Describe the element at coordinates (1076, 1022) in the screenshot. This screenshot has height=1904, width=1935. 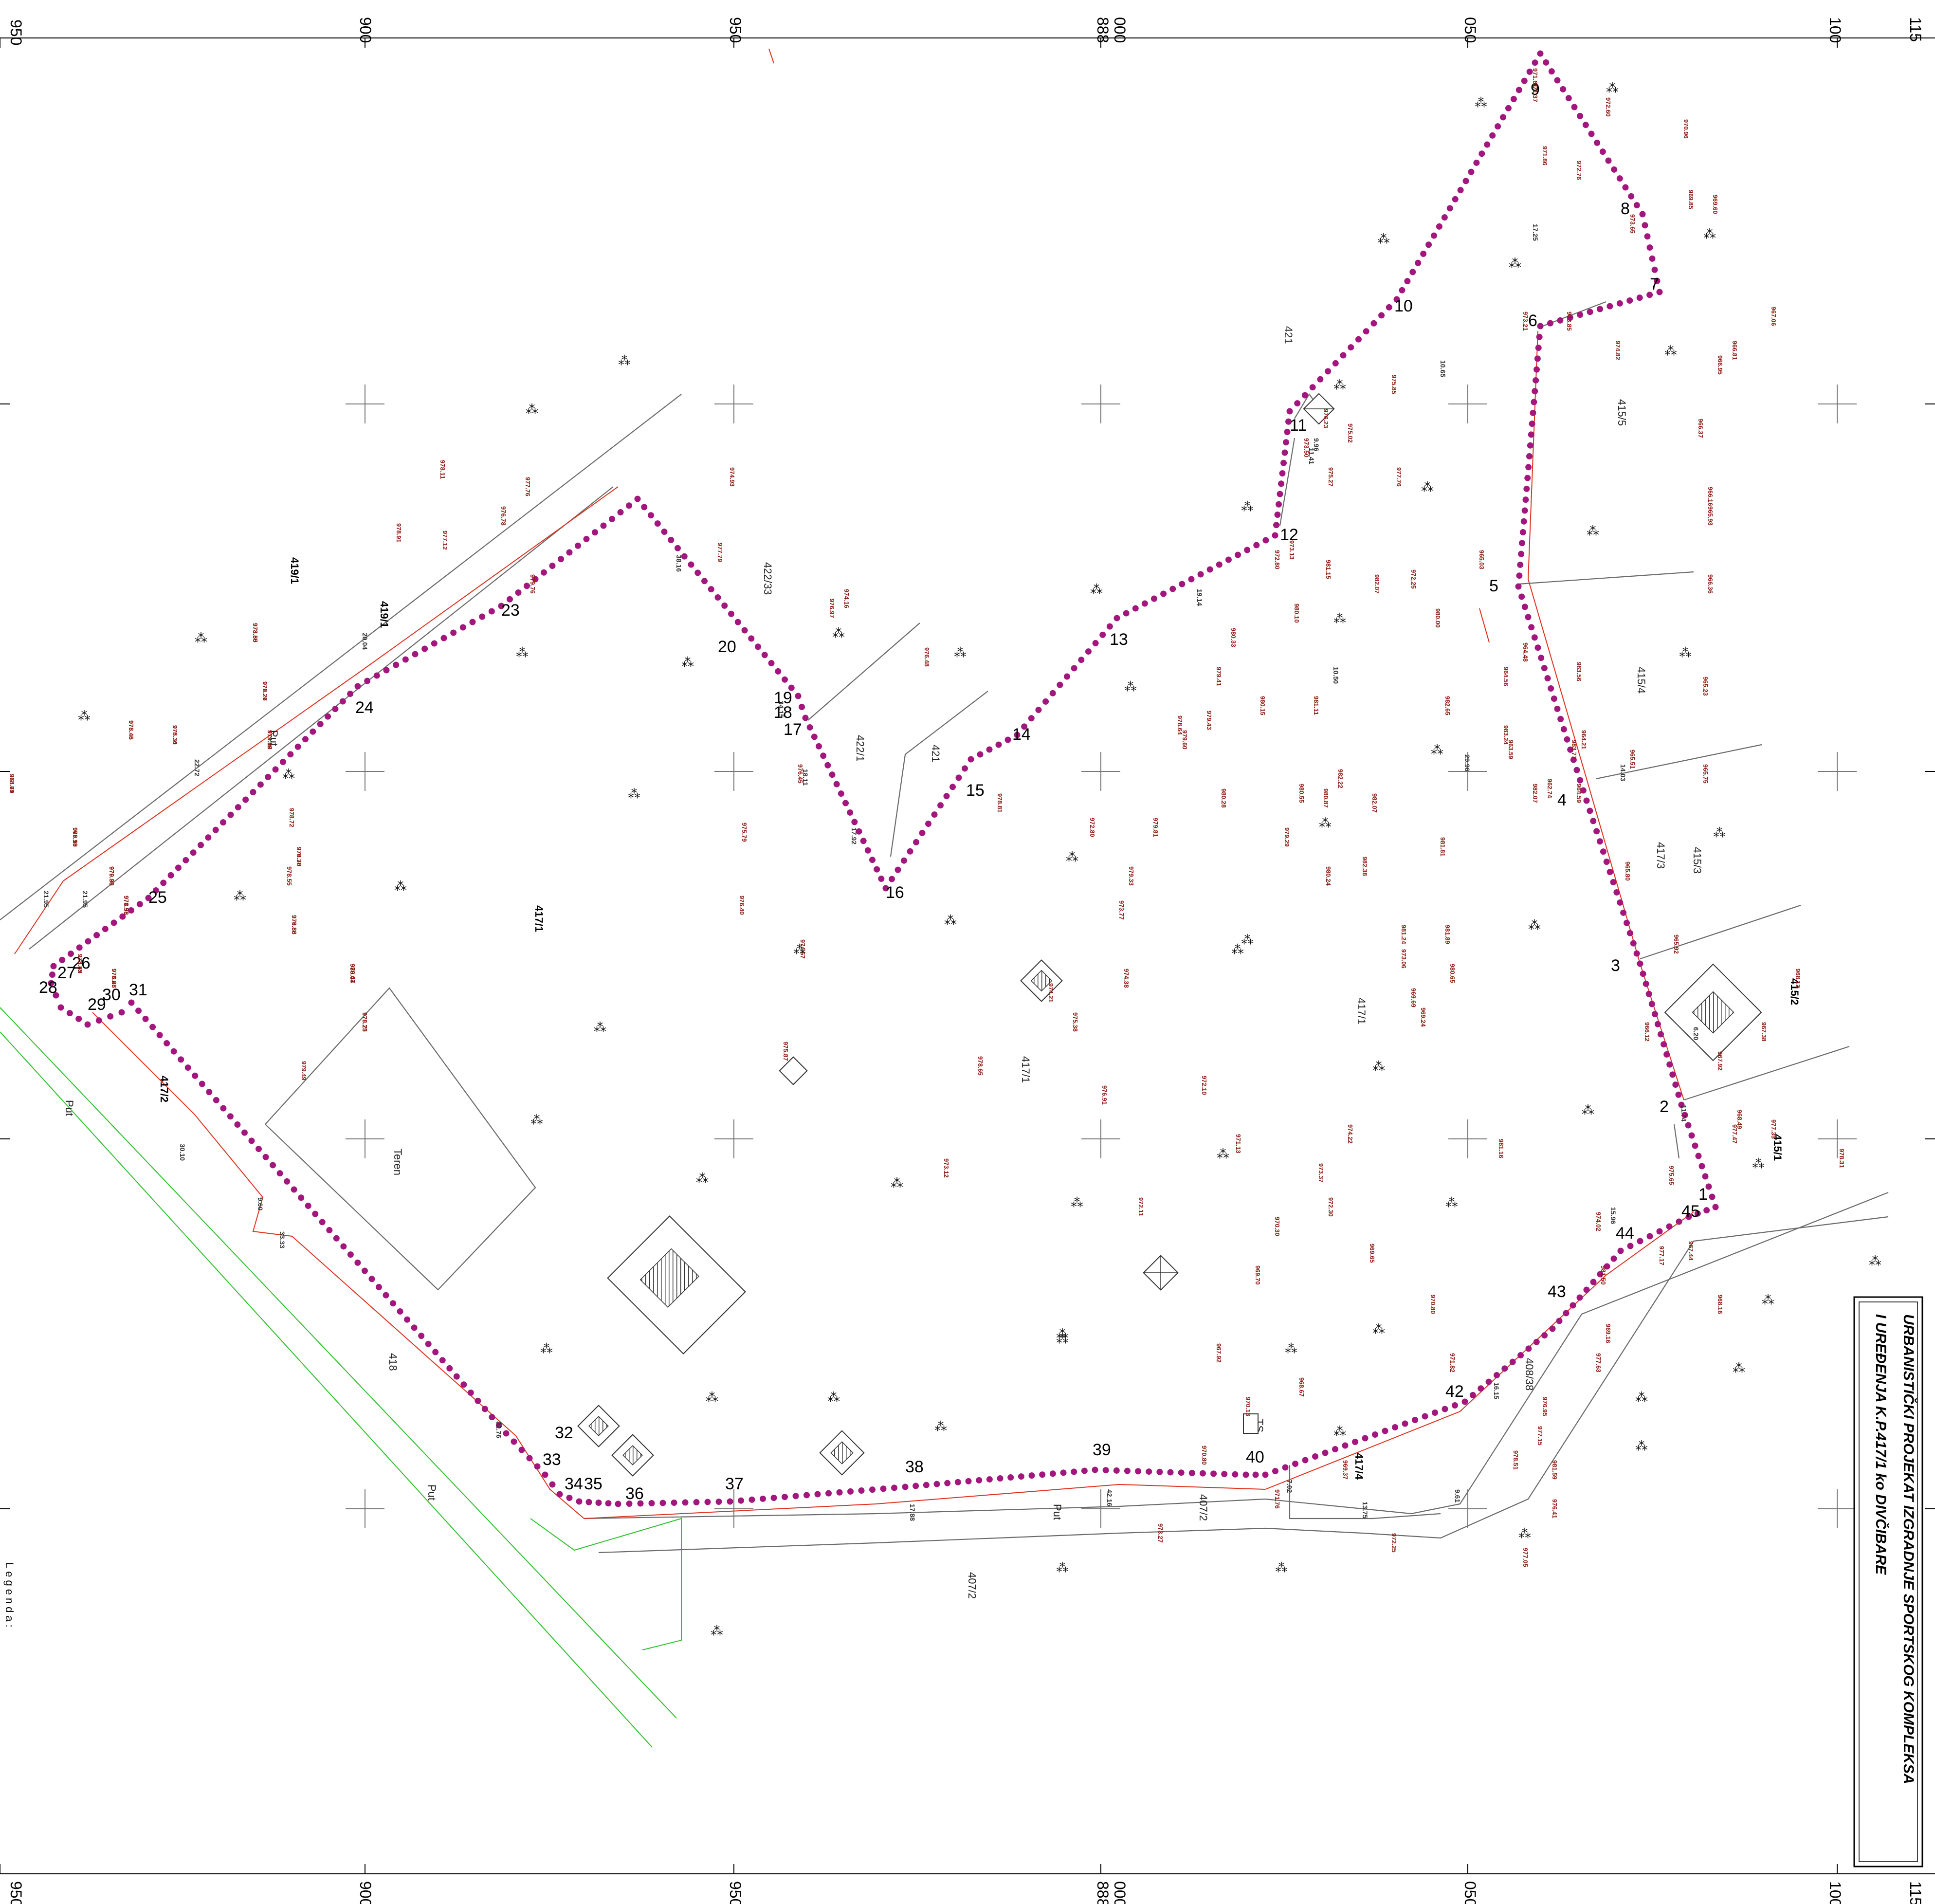
I see `elevation-label: 975.38` at that location.